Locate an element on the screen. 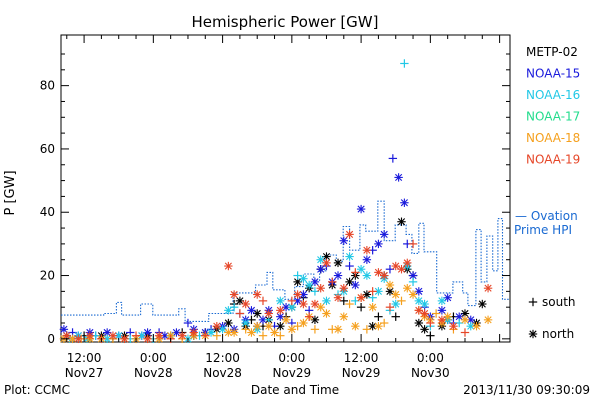  footer-plot-credit: Plot: CCMC is located at coordinates (37, 390).